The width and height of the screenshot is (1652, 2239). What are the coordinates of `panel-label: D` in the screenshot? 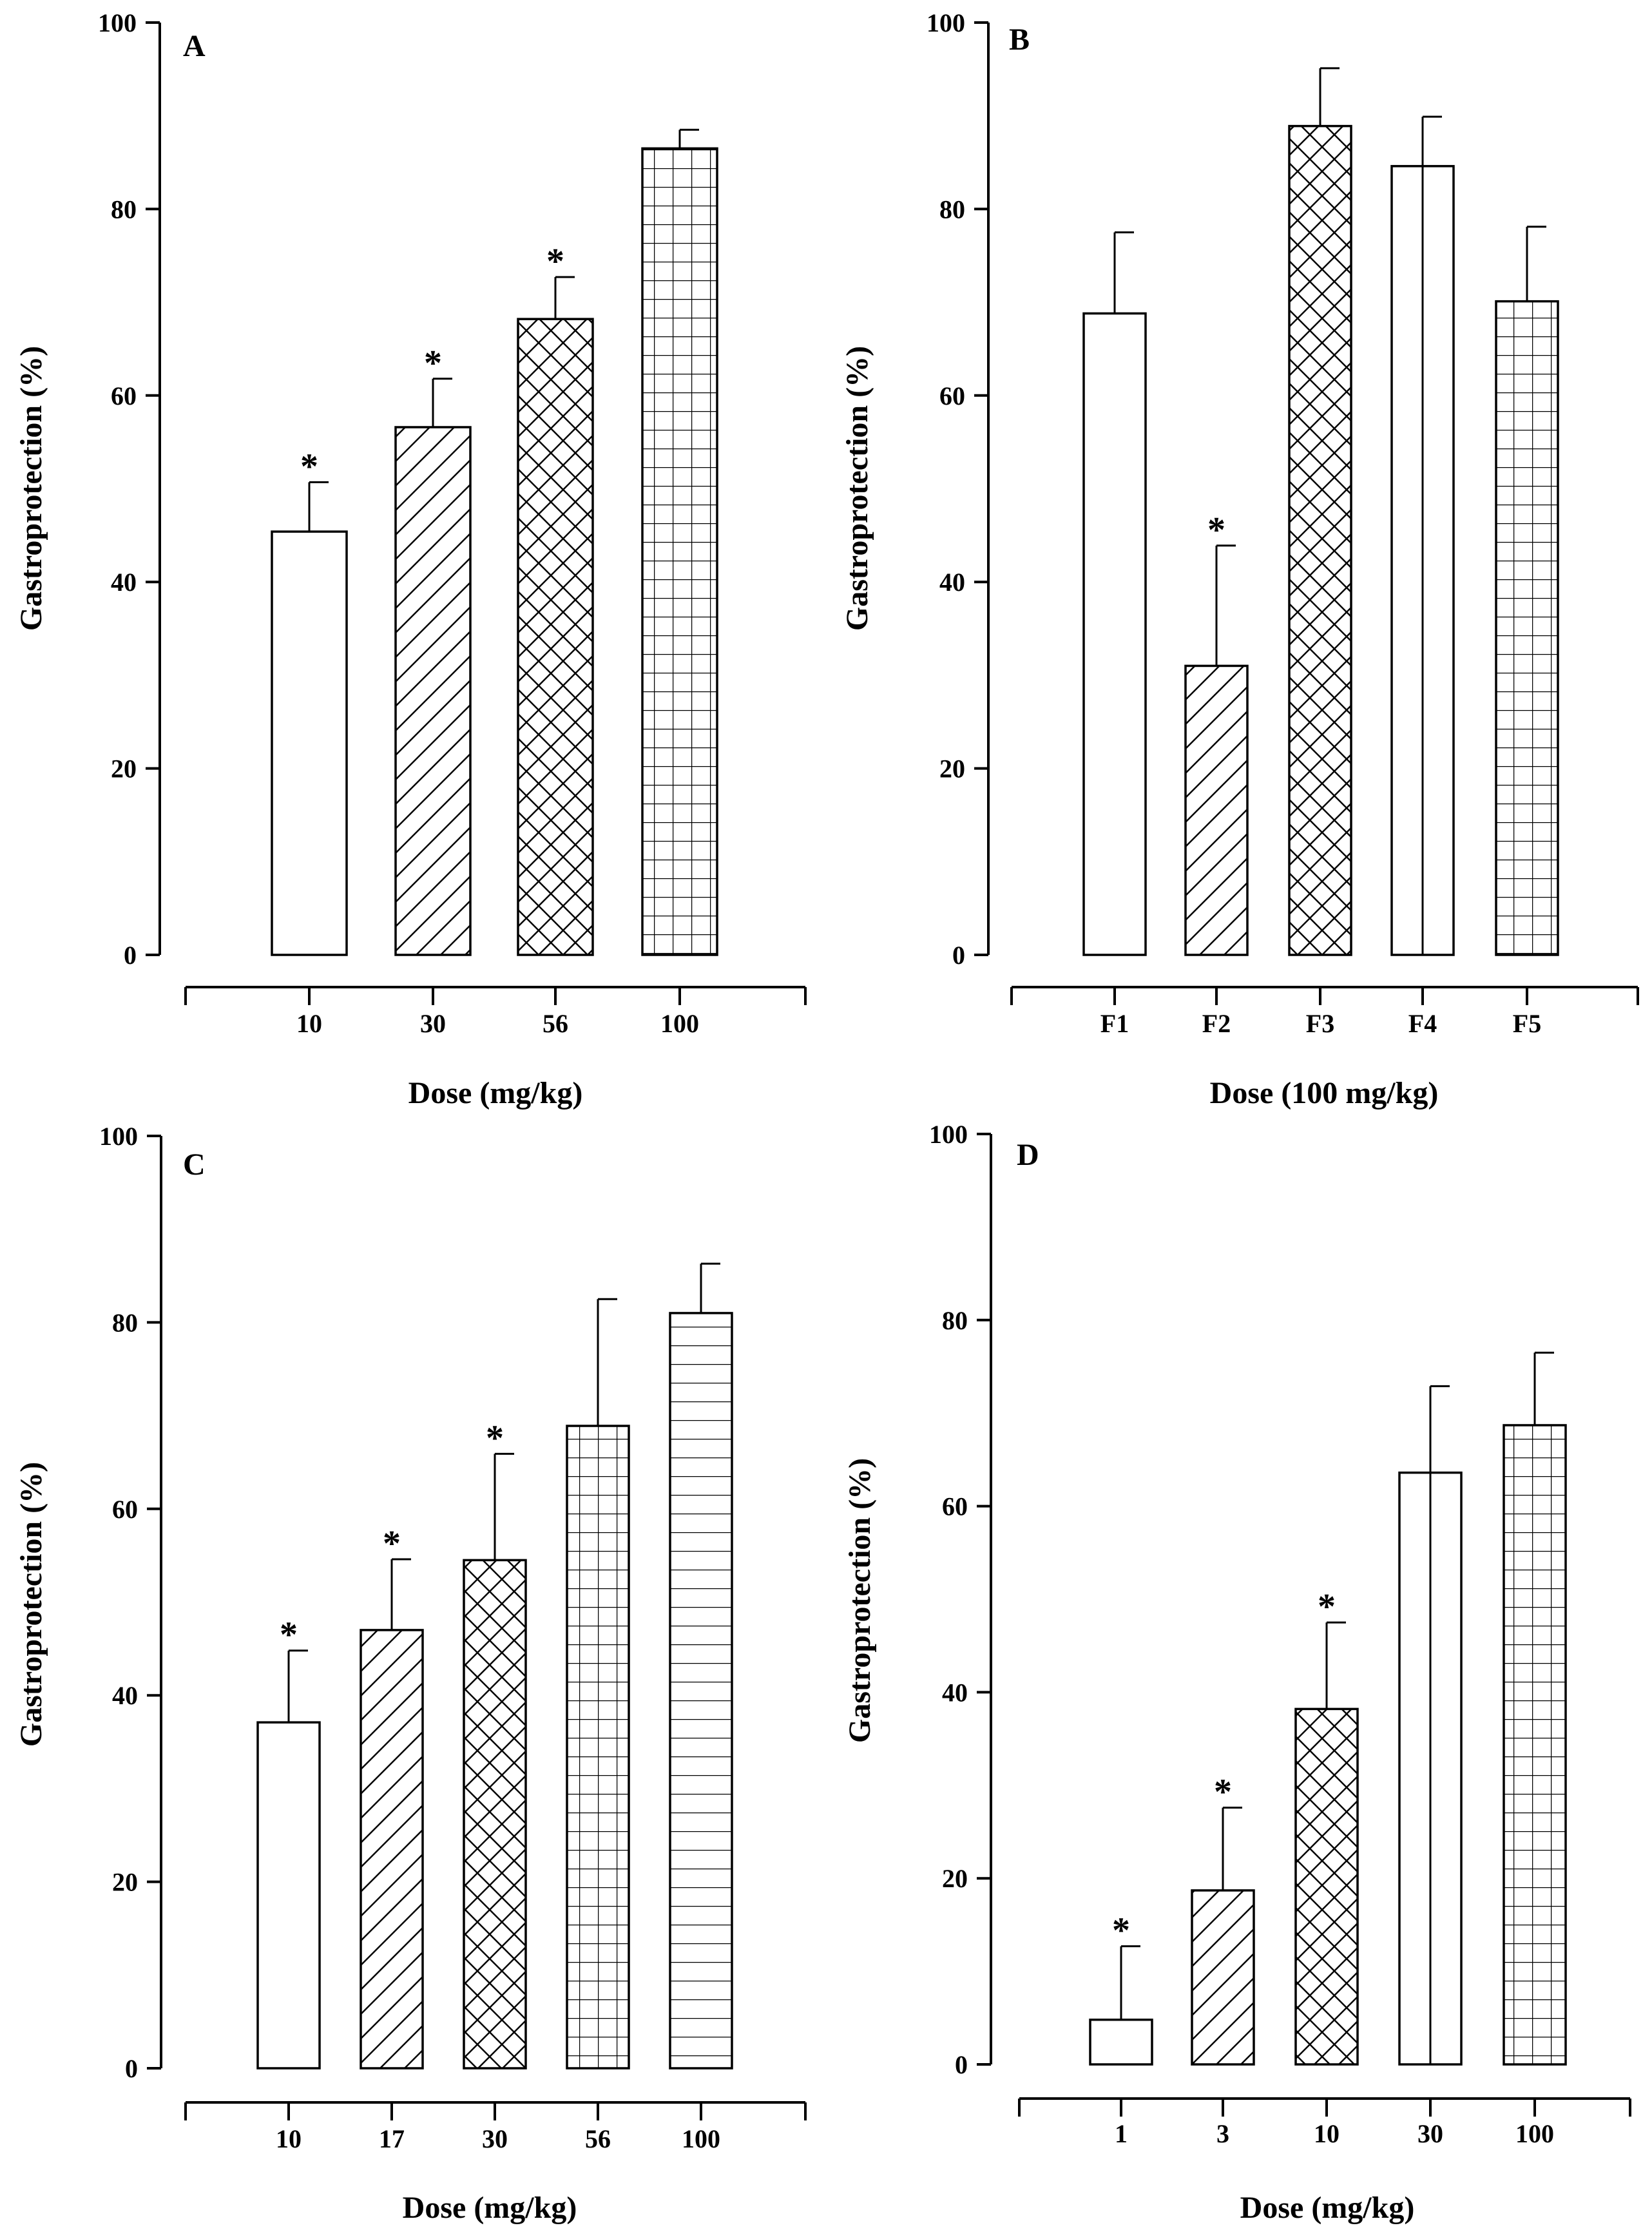 It's located at (1028, 1155).